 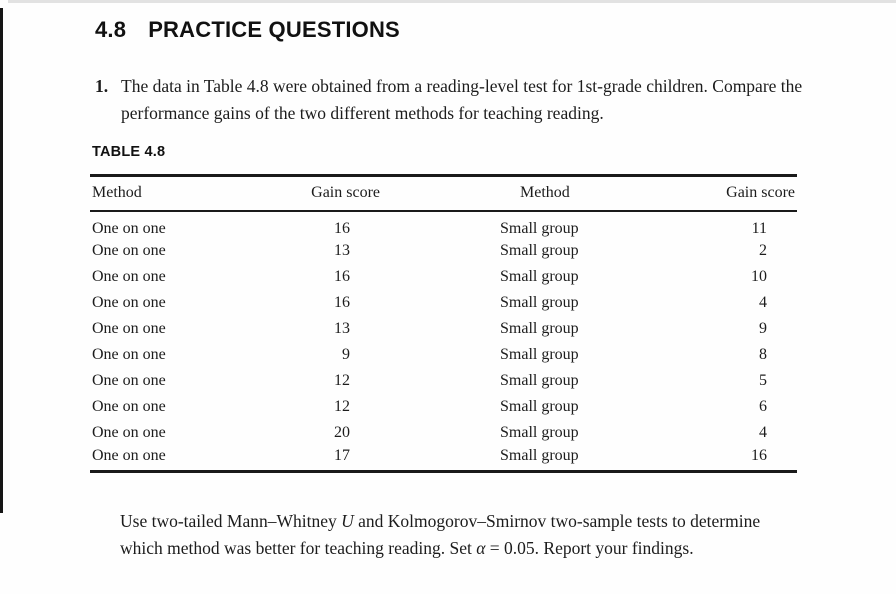 What do you see at coordinates (342, 455) in the screenshot?
I see `gain-score-cell-left: 17` at bounding box center [342, 455].